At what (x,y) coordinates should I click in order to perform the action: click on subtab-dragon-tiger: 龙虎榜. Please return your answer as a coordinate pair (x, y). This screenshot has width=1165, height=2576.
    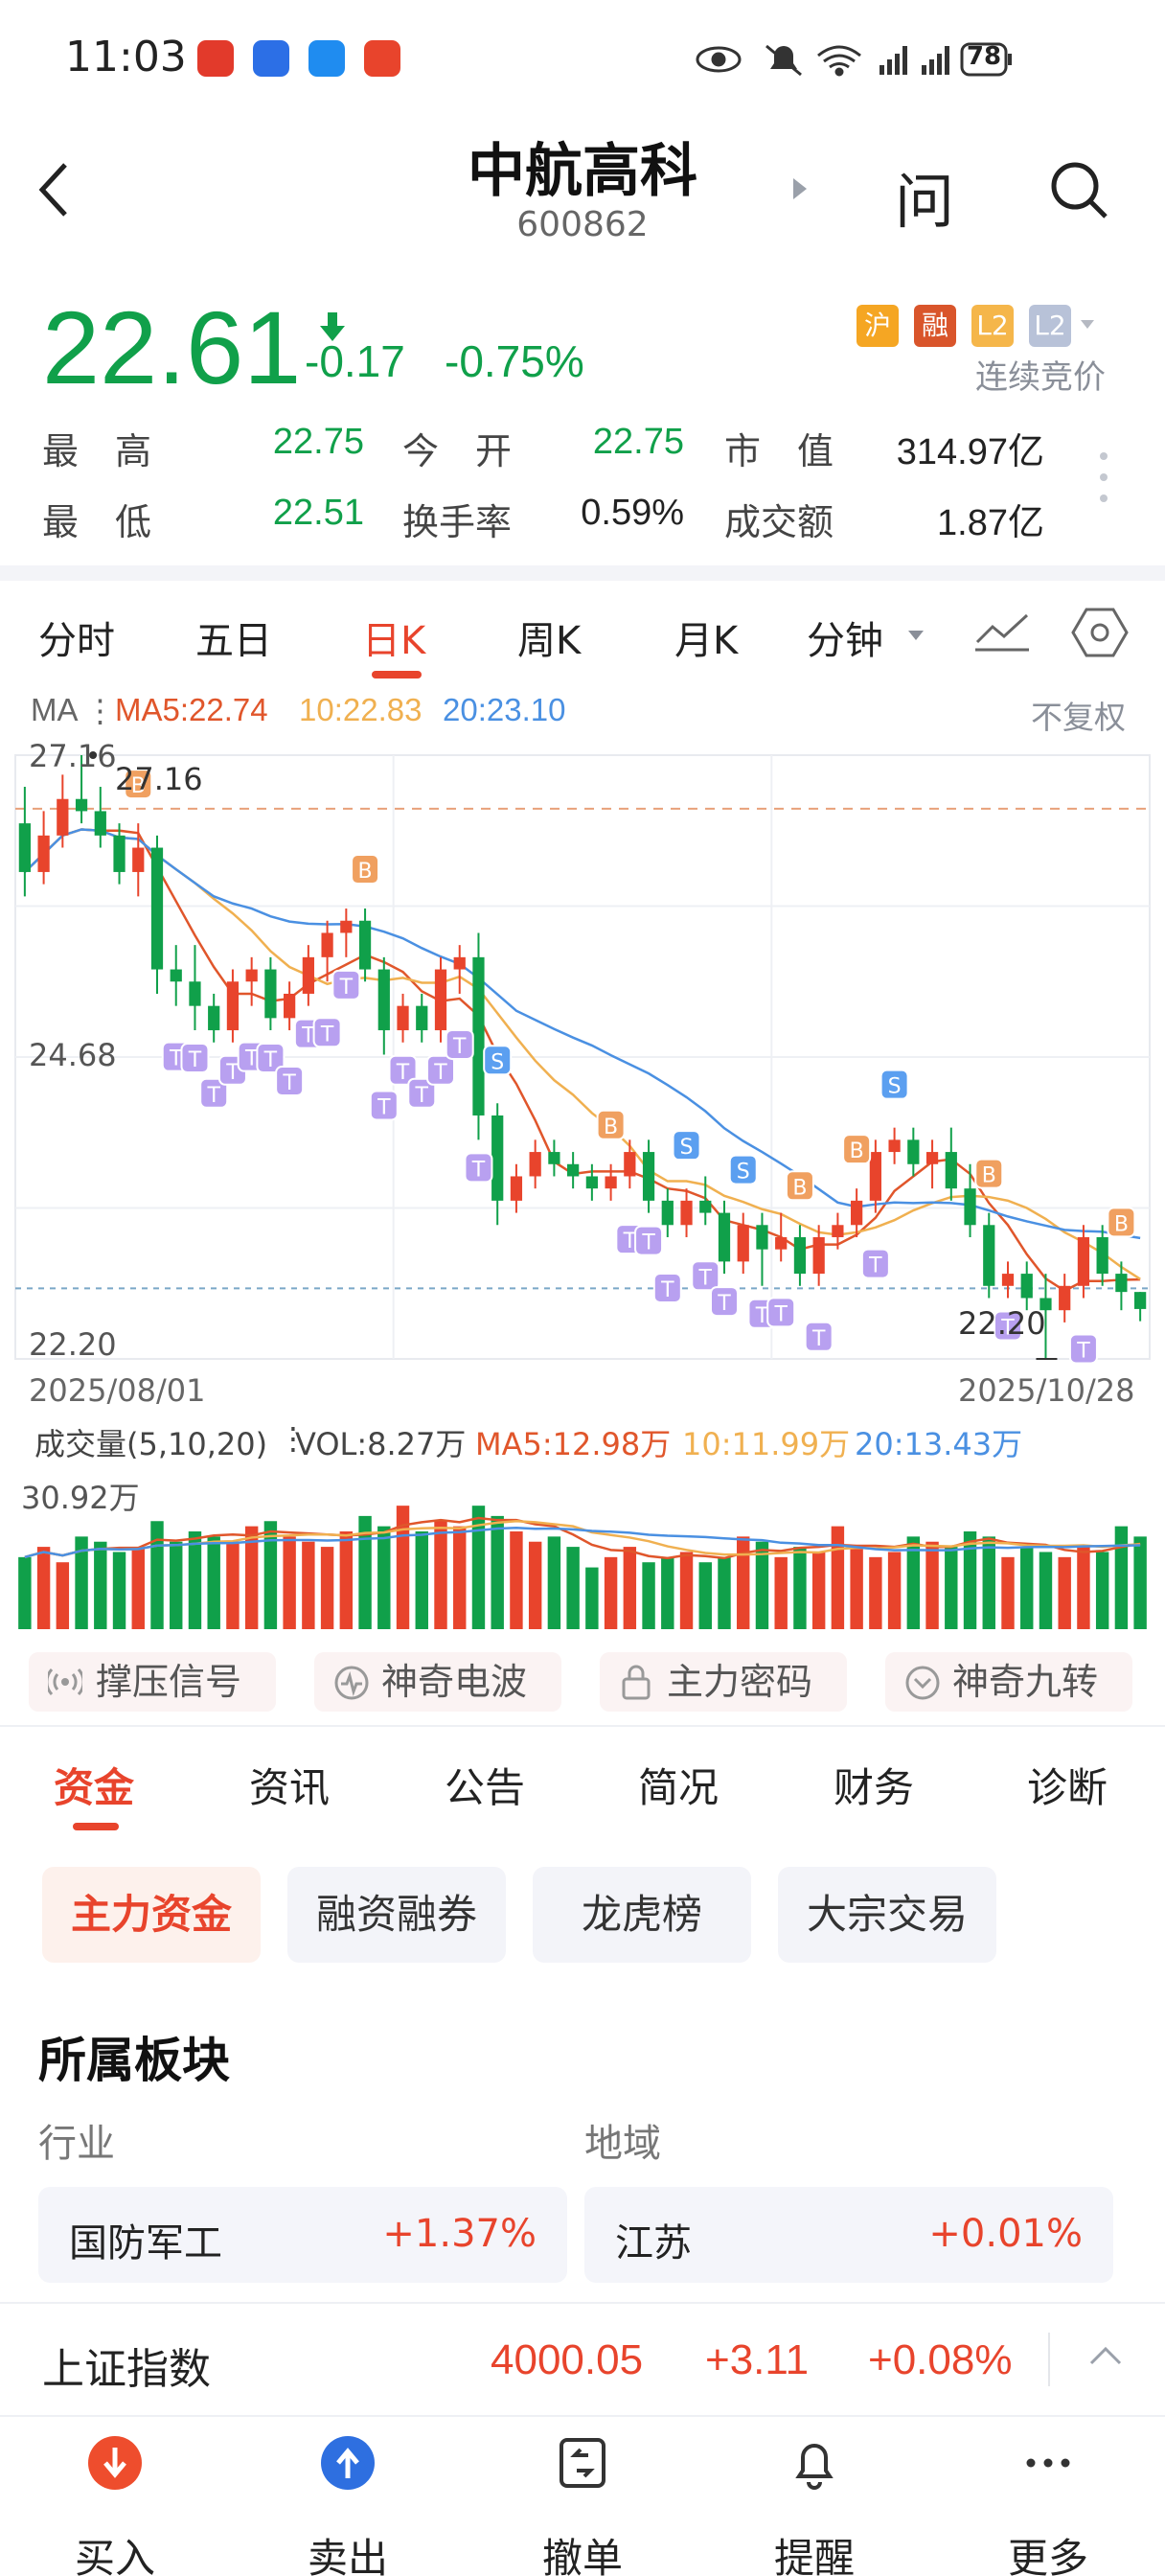
    Looking at the image, I should click on (642, 1915).